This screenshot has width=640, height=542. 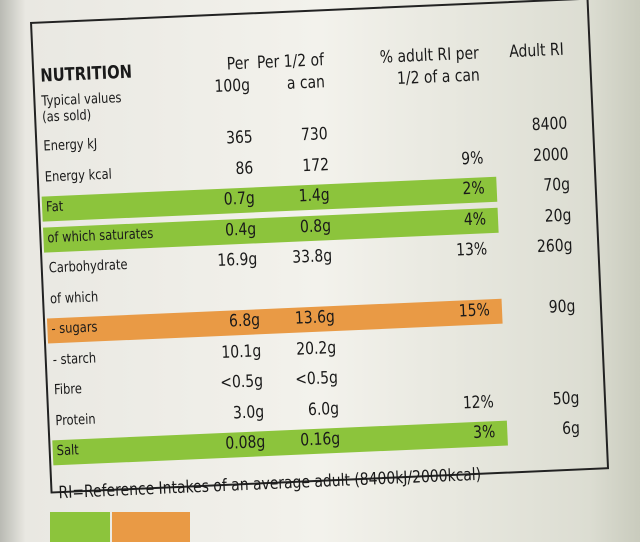 I want to click on cell: 6.8g, so click(x=244, y=321).